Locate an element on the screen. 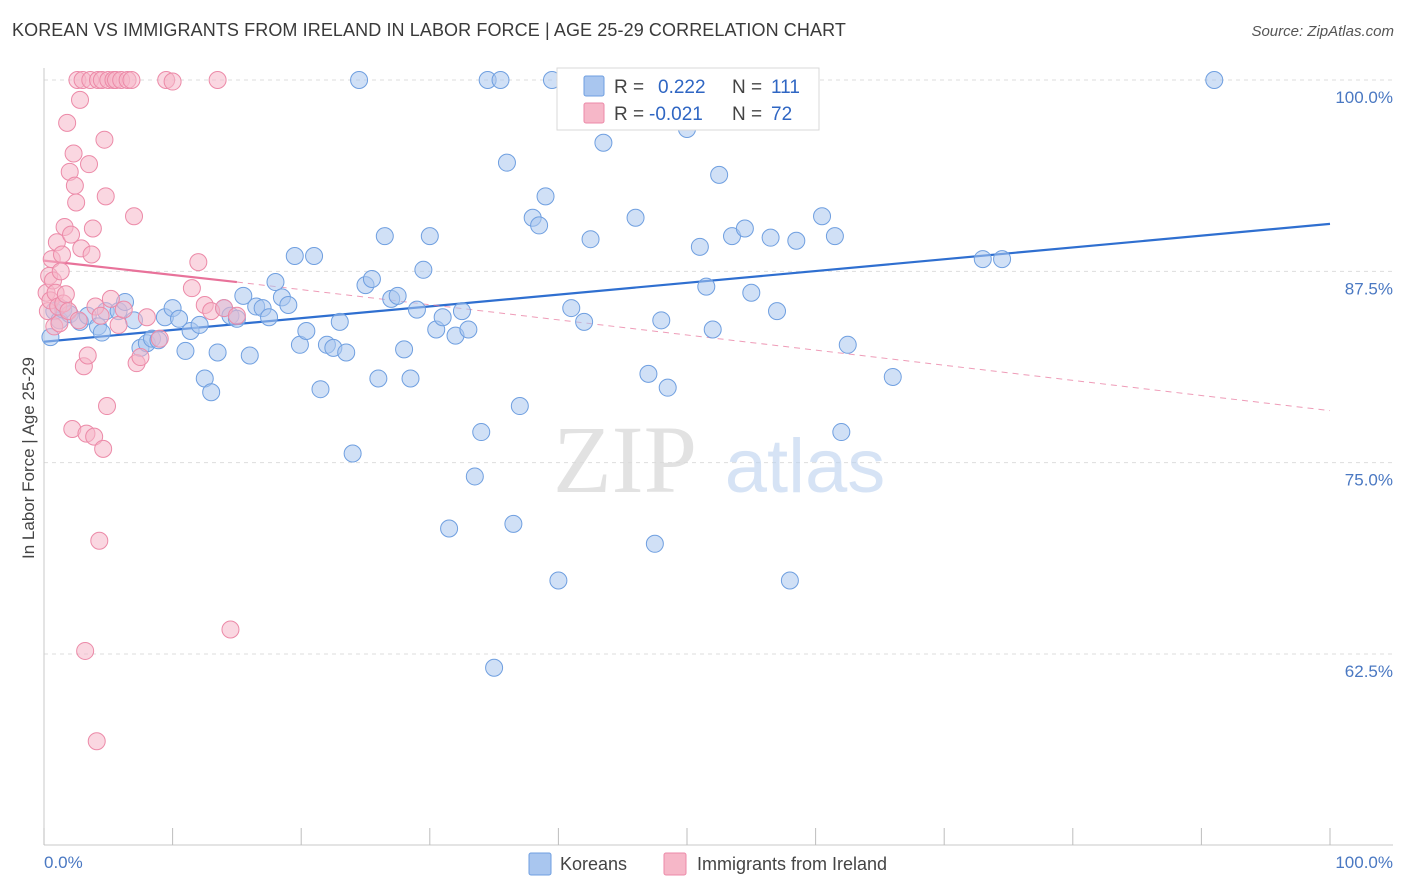  y-axis-label: In Labor Force | Age 25-29 is located at coordinates (28, 458).